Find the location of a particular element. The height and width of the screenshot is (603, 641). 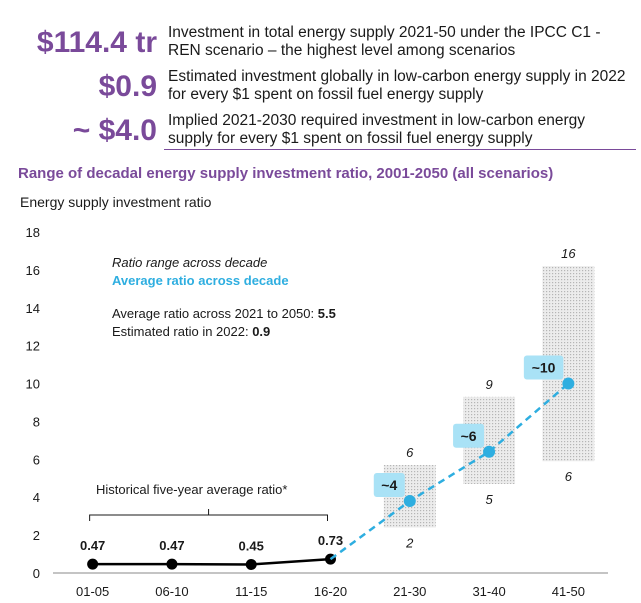

y-tick-label: 16 is located at coordinates (33, 270).